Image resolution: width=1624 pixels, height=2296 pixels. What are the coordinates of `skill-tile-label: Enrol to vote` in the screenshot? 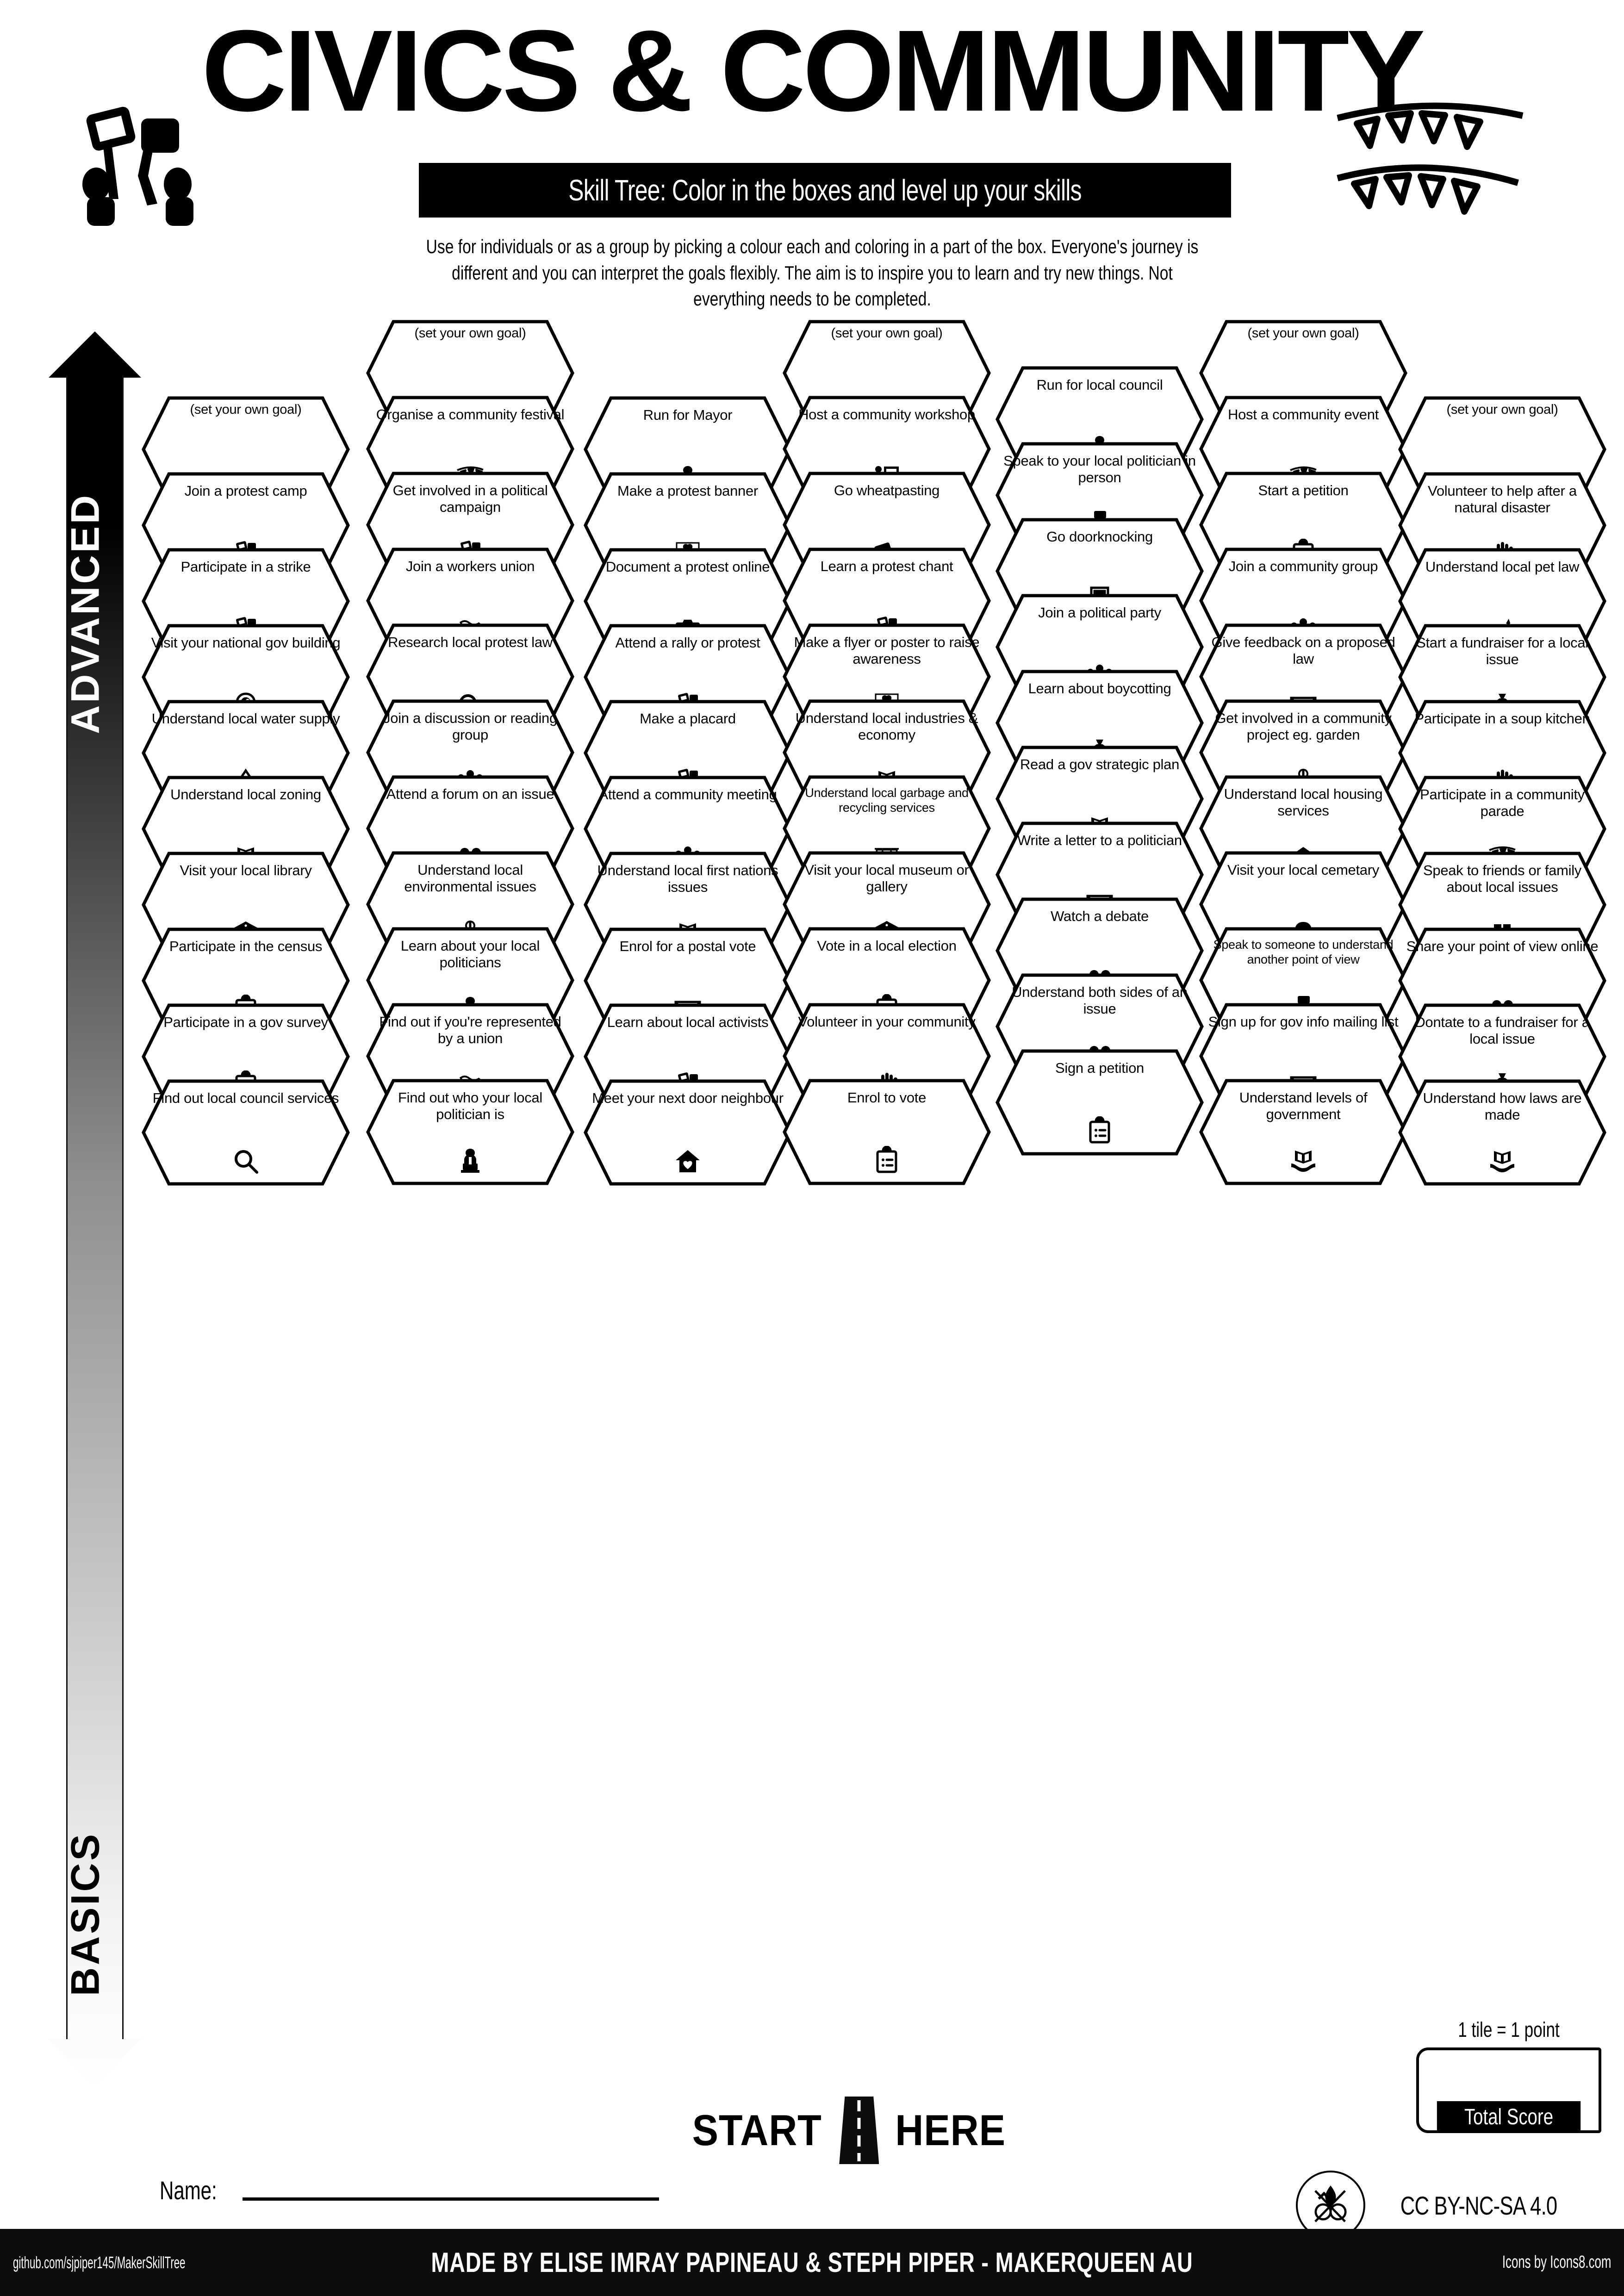 It's located at (887, 1097).